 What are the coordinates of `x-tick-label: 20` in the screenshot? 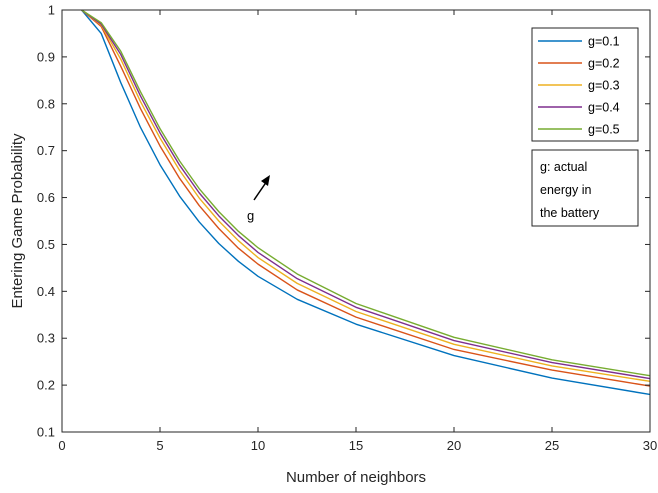 It's located at (454, 445).